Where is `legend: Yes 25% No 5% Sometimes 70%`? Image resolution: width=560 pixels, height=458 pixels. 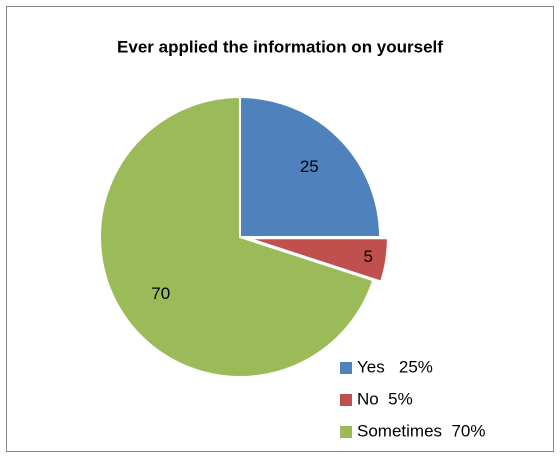 legend: Yes 25% No 5% Sometimes 70% is located at coordinates (413, 398).